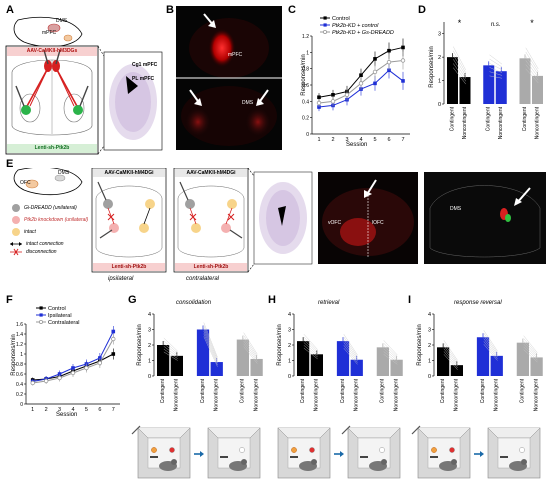 The width and height of the screenshot is (550, 487). What do you see at coordinates (45, 244) in the screenshot?
I see `legend-intact-connection: intact connection` at bounding box center [45, 244].